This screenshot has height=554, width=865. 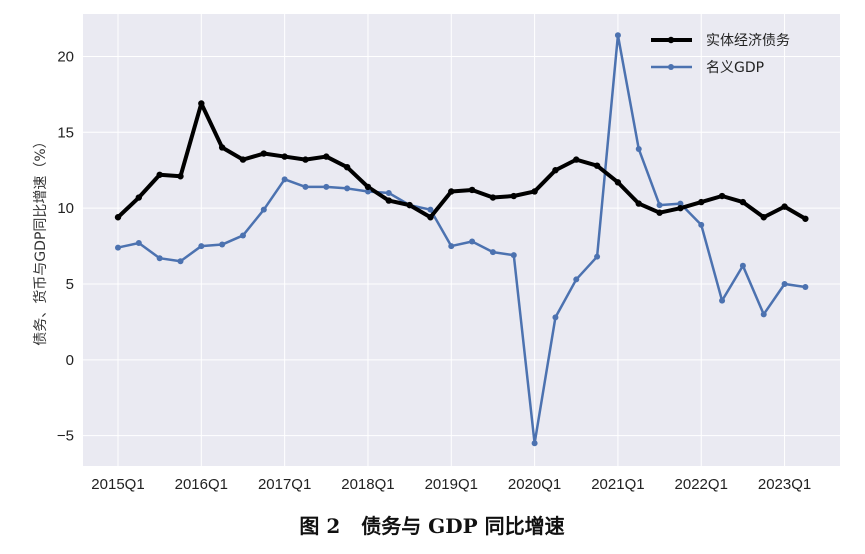 What do you see at coordinates (65, 246) in the screenshot?
I see `y-axis: −5 0 5 10 15 20` at bounding box center [65, 246].